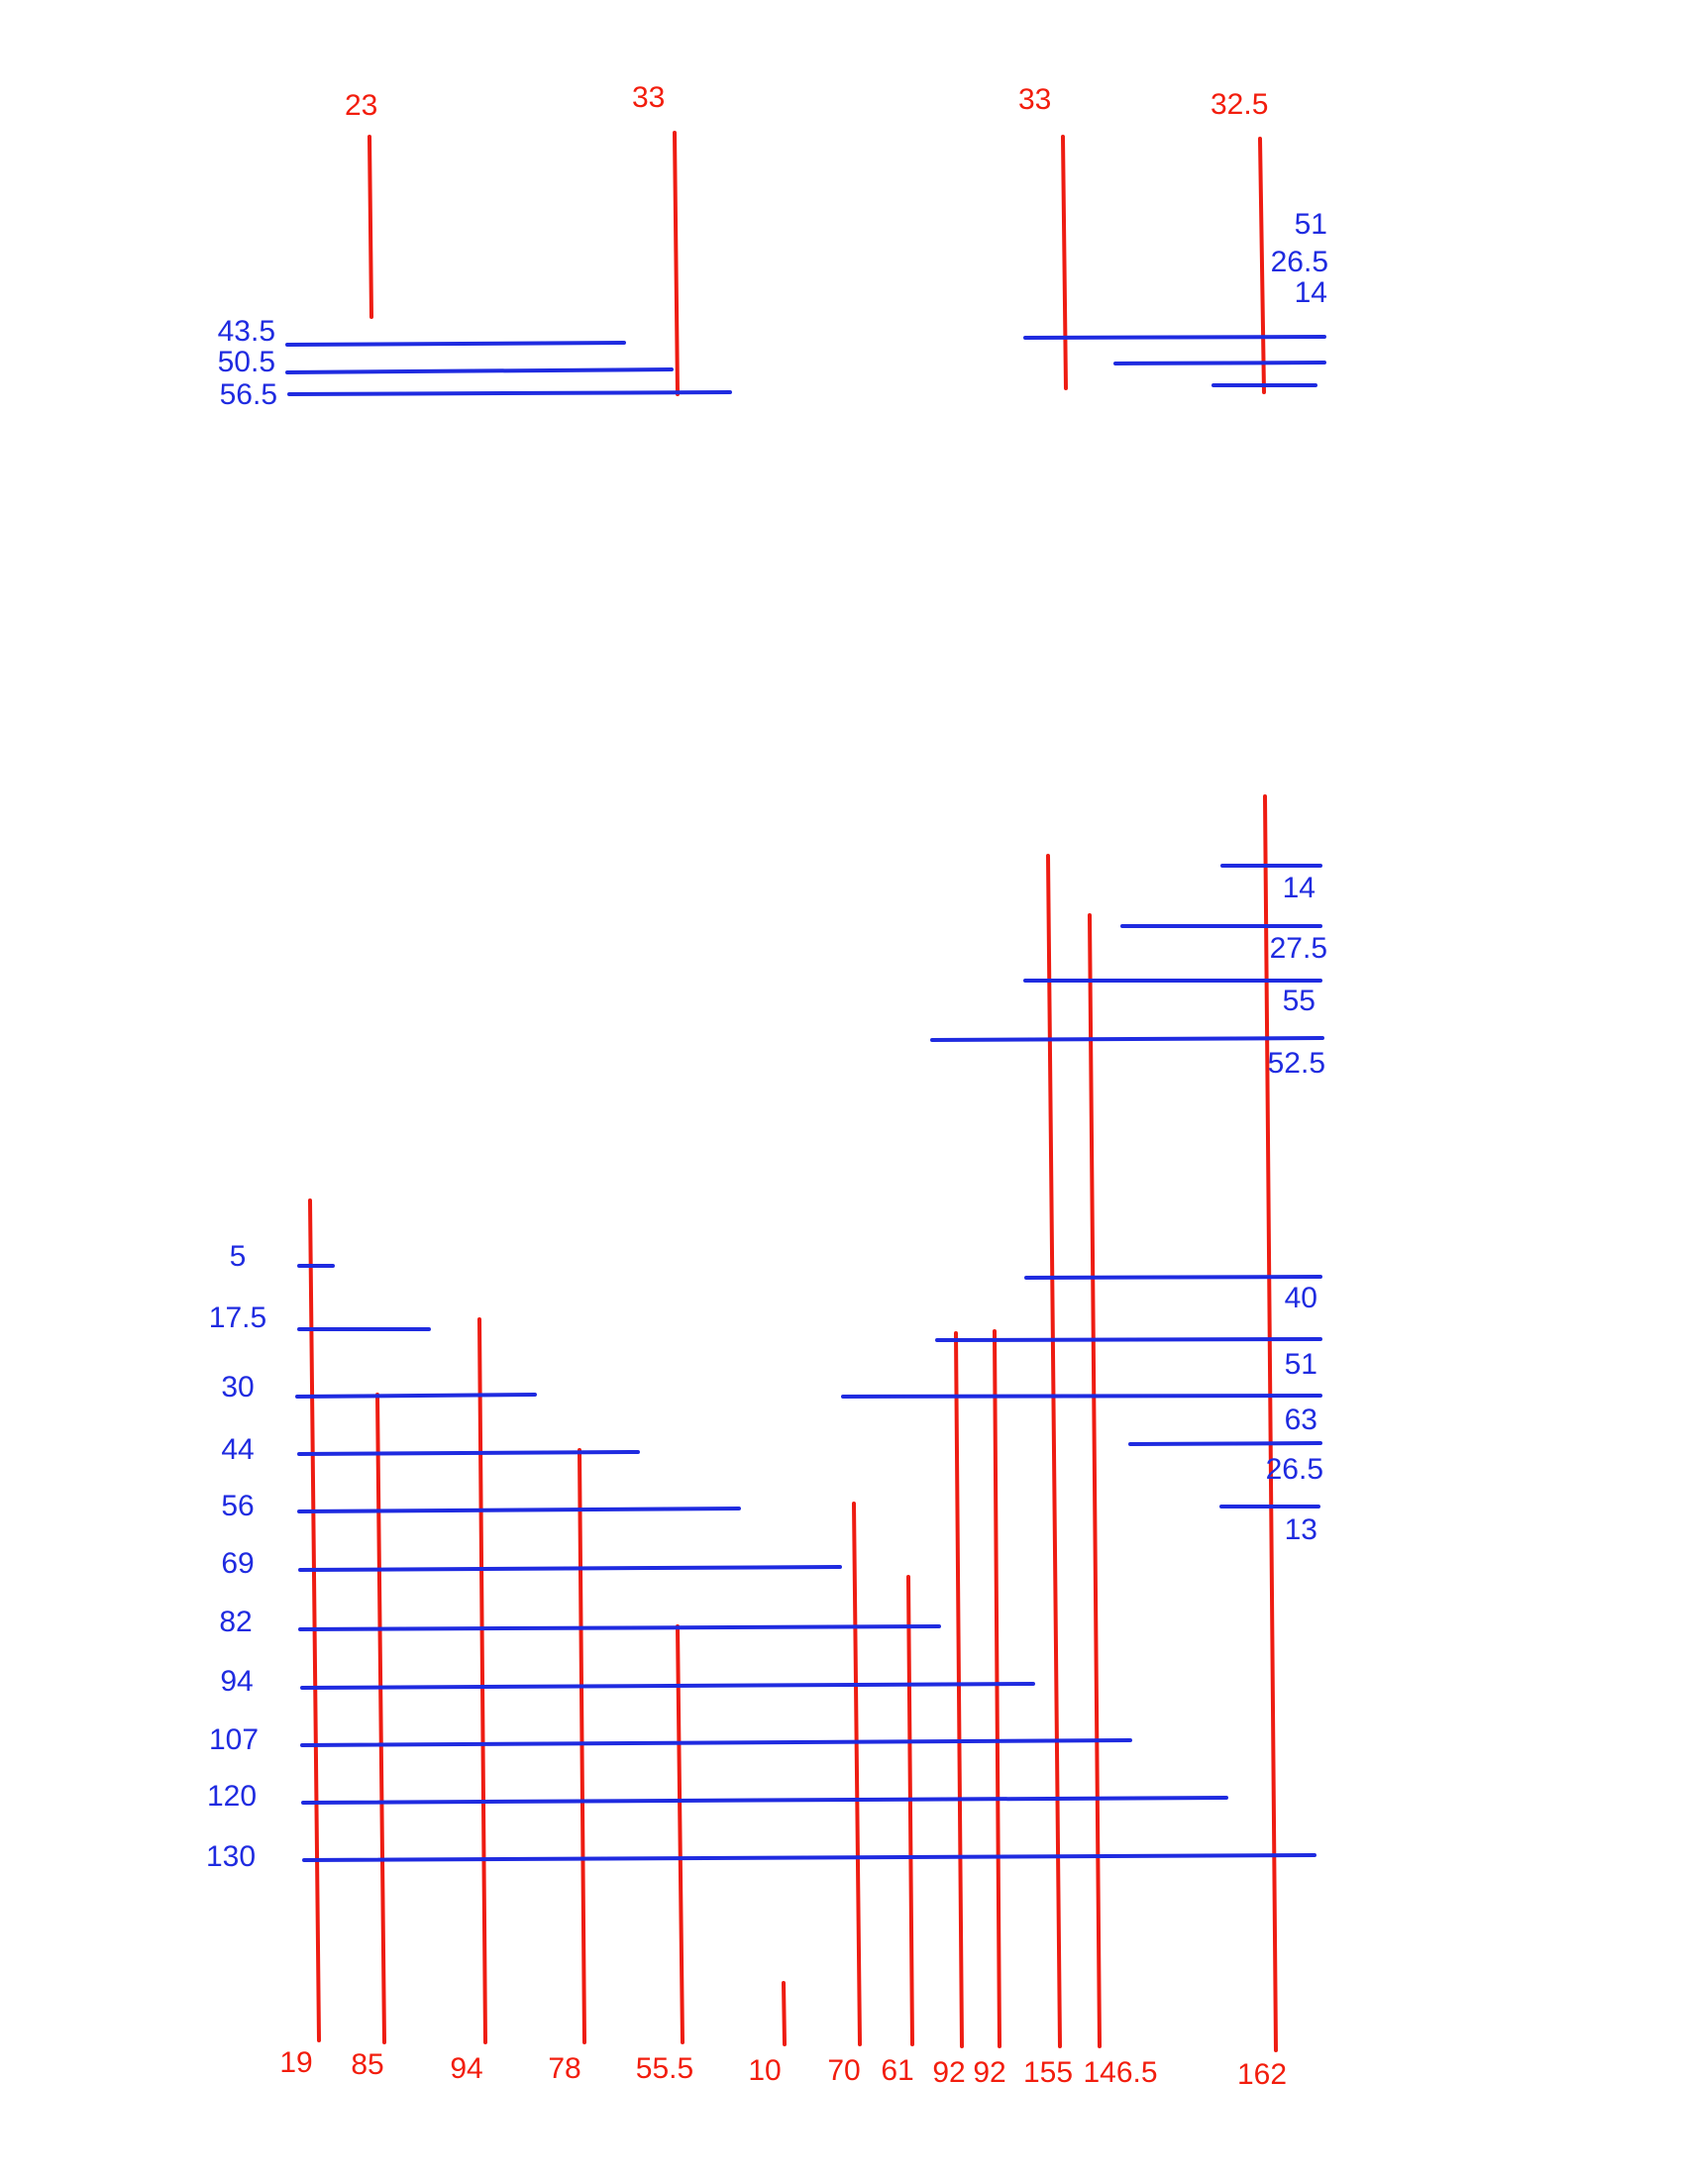 This screenshot has width=1684, height=2184. What do you see at coordinates (1301, 1529) in the screenshot?
I see `horizontal-label: 13` at bounding box center [1301, 1529].